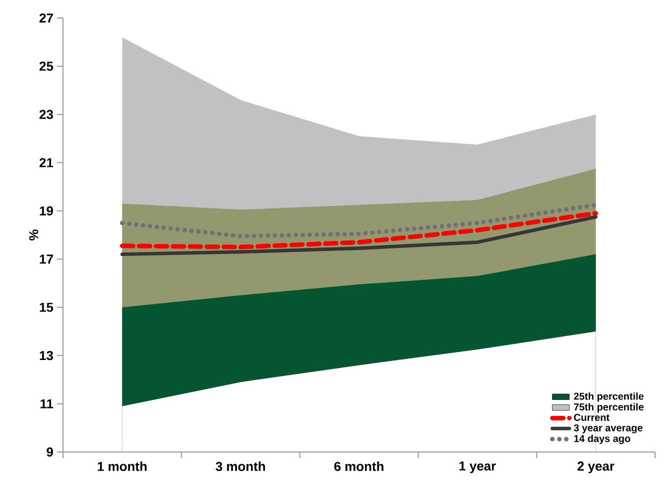  Describe the element at coordinates (46, 259) in the screenshot. I see `y-tick-label: 17` at that location.